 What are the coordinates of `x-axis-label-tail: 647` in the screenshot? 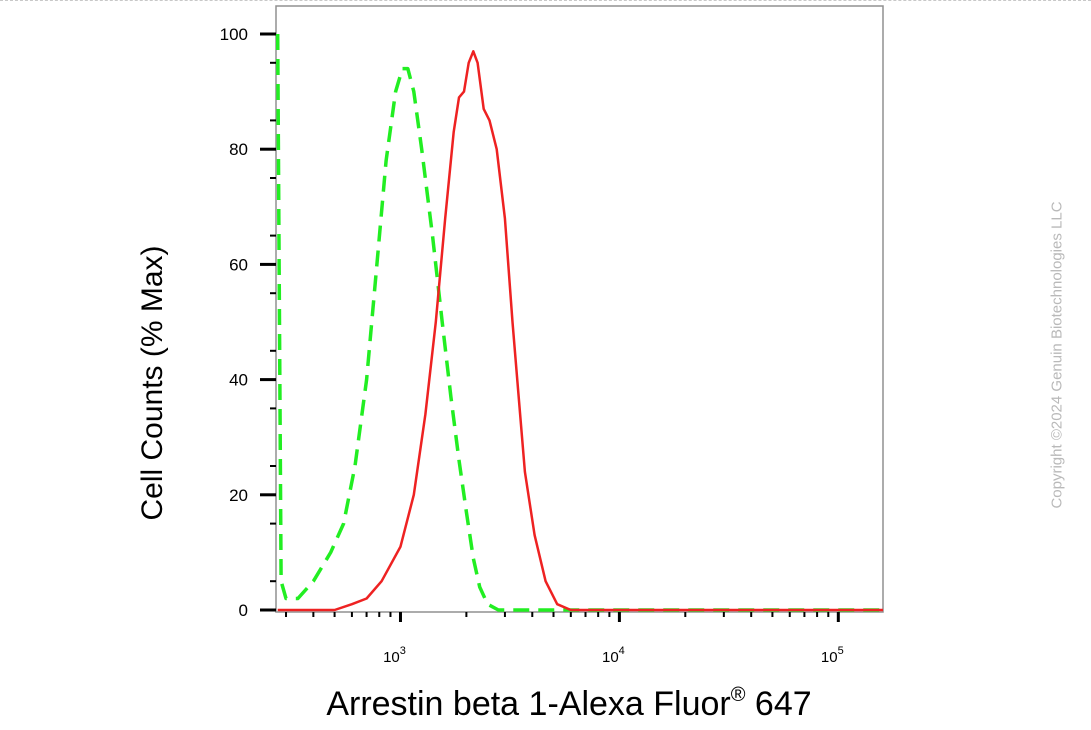 It's located at (778, 704).